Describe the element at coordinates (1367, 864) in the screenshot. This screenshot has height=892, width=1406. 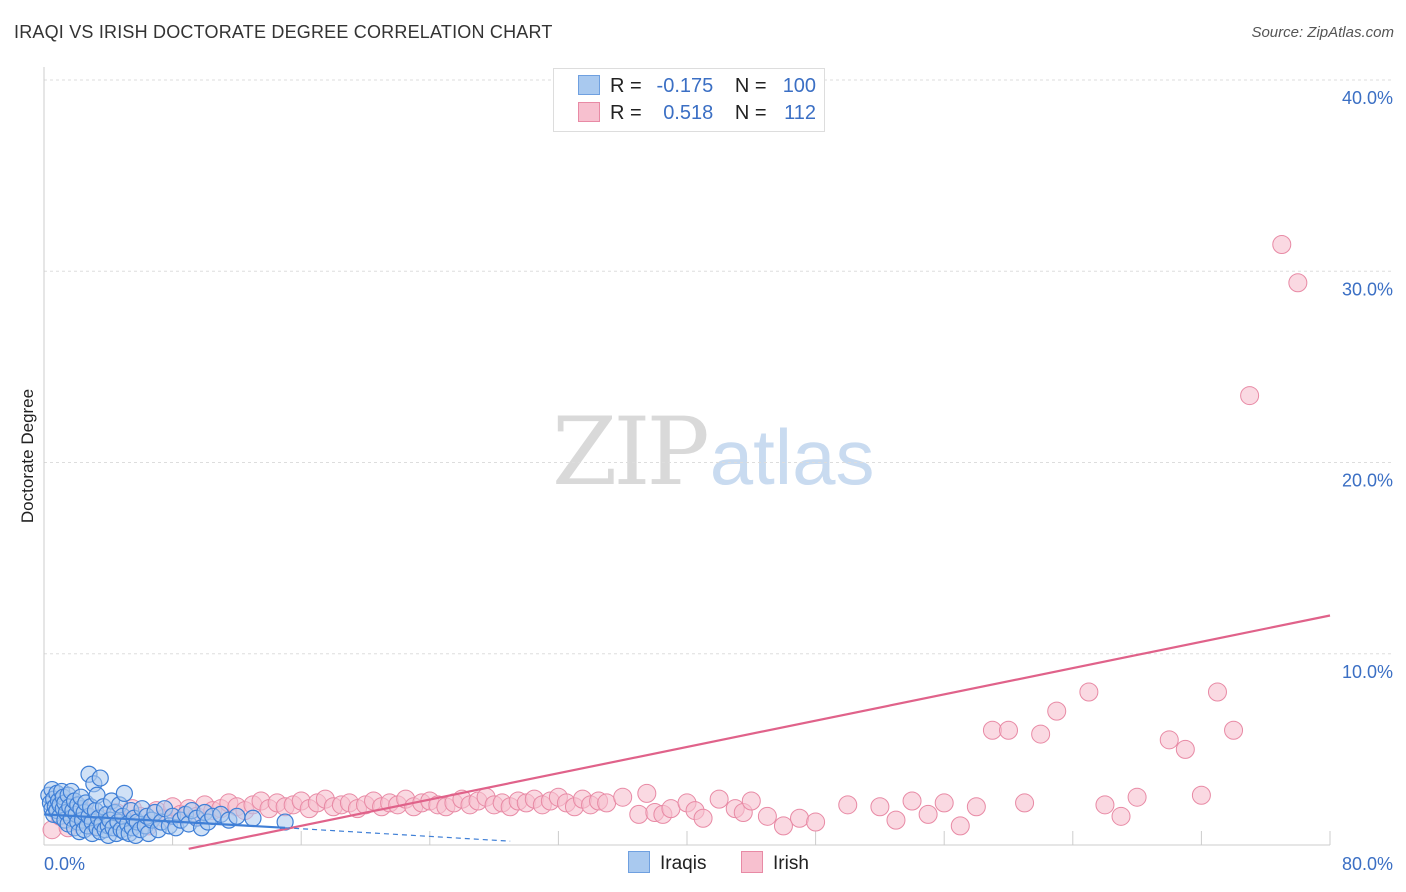
I see `x-tick-label: 80.0%` at that location.